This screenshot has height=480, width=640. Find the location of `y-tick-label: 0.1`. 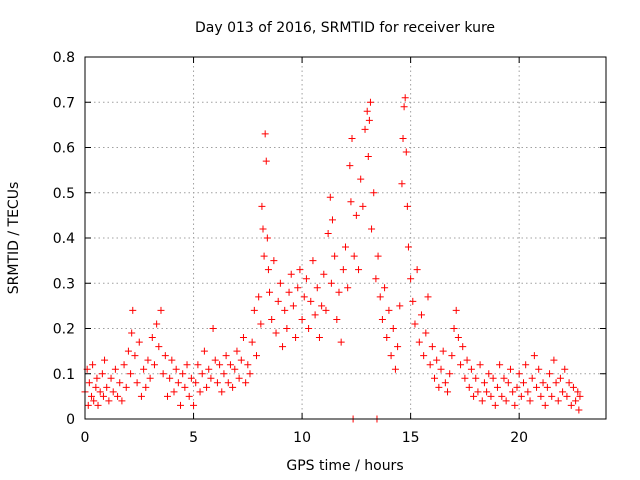

y-tick-label: 0.1 is located at coordinates (64, 375).